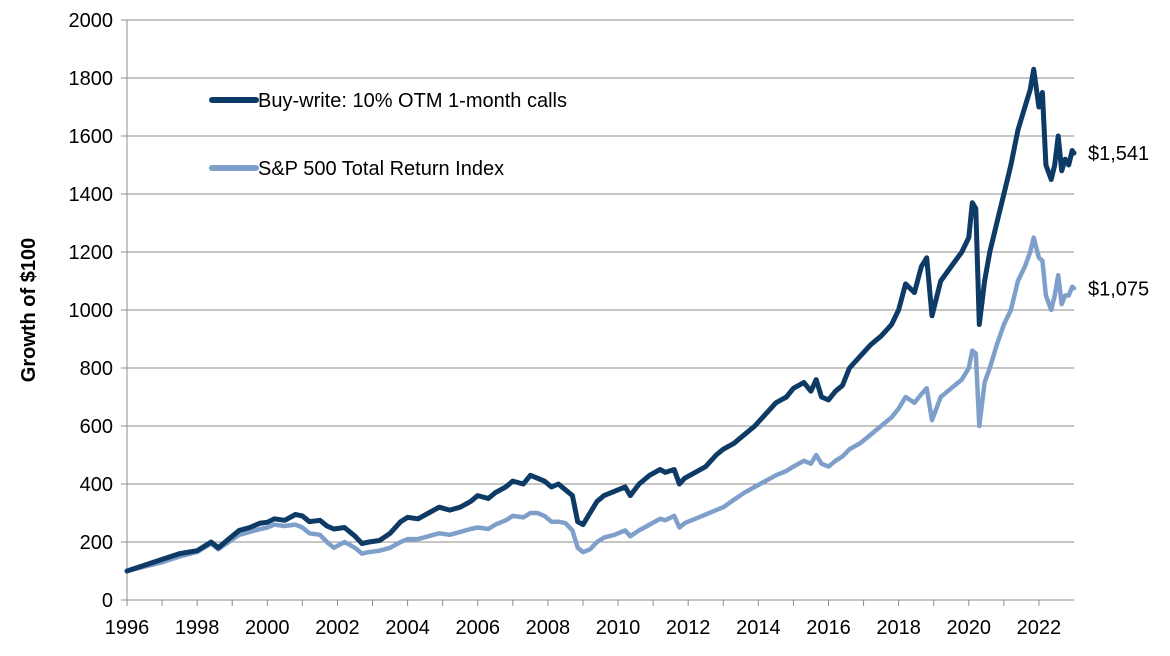 The height and width of the screenshot is (656, 1170). What do you see at coordinates (618, 628) in the screenshot?
I see `x-tick-label: 2010` at bounding box center [618, 628].